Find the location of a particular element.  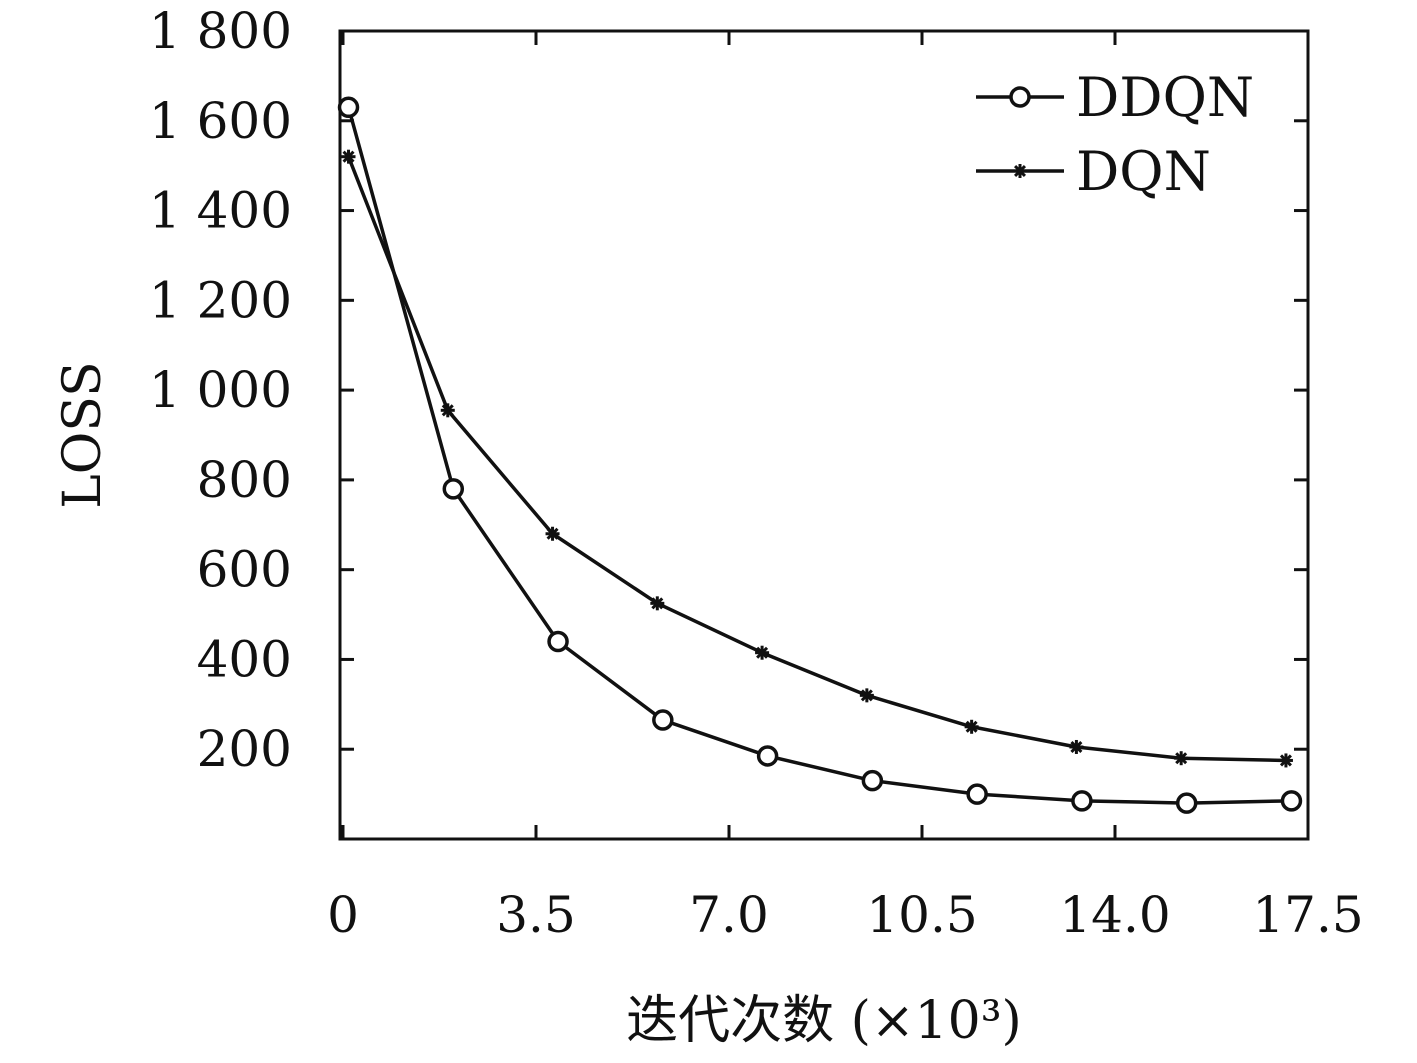

y-tick-label: 1 400 is located at coordinates (220, 211).